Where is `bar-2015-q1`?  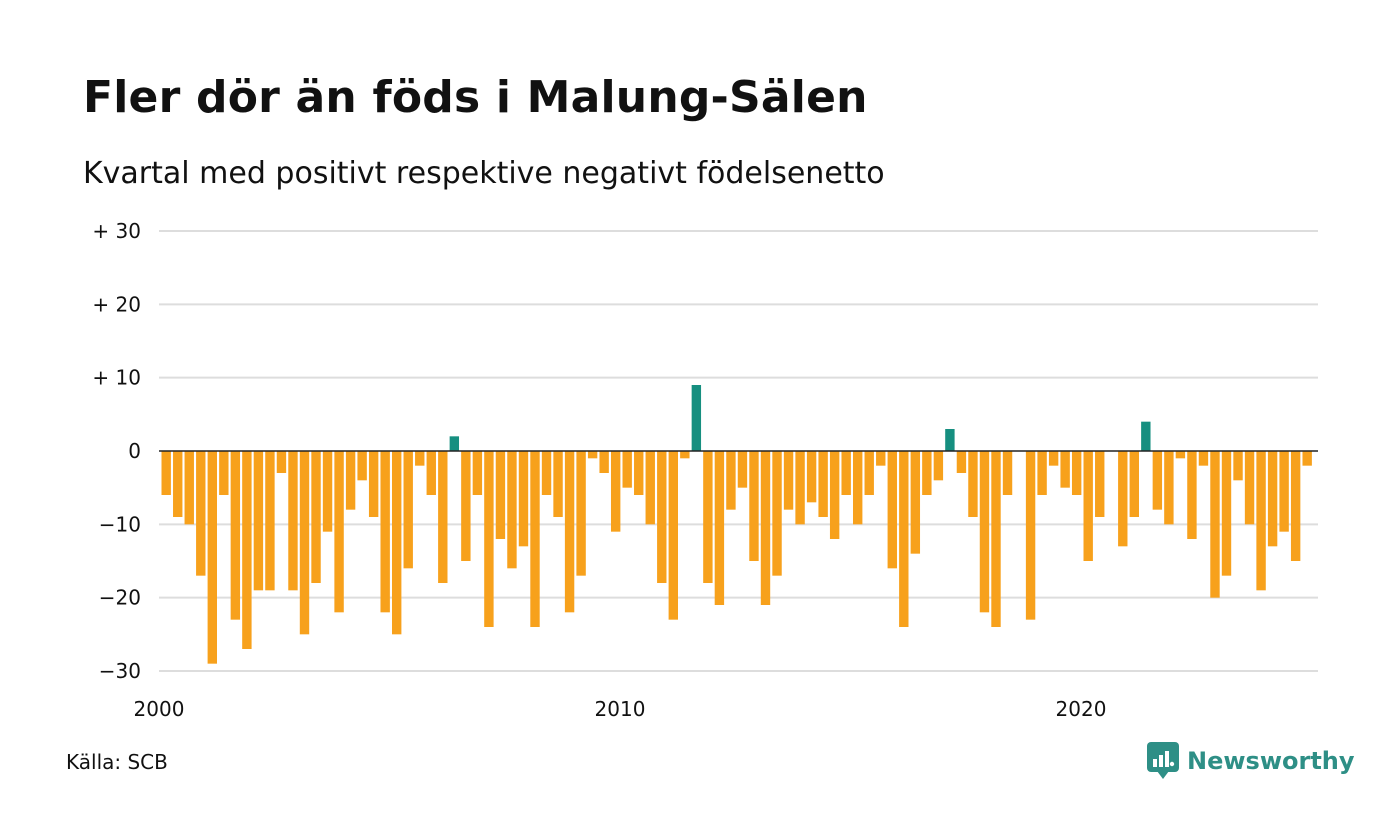
bar-2015-q1 is located at coordinates (858, 488).